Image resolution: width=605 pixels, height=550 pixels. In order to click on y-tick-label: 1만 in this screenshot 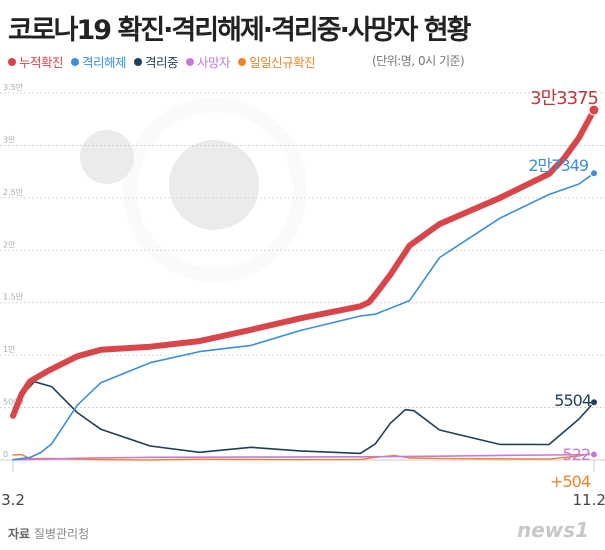, I will do `click(9, 349)`.